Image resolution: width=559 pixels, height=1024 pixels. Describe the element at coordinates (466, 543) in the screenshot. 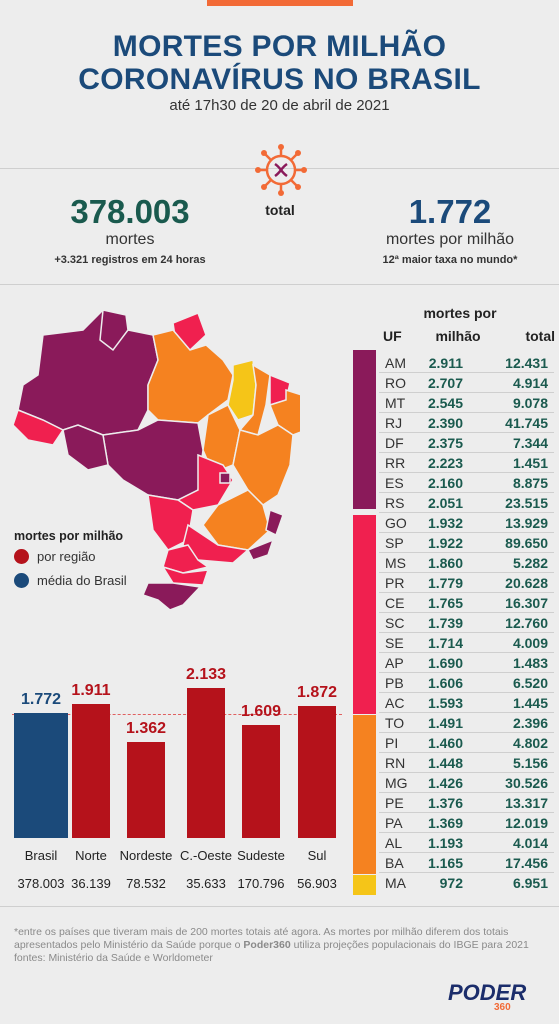

I see `table-row-sp: SP 1.922 89.650` at that location.